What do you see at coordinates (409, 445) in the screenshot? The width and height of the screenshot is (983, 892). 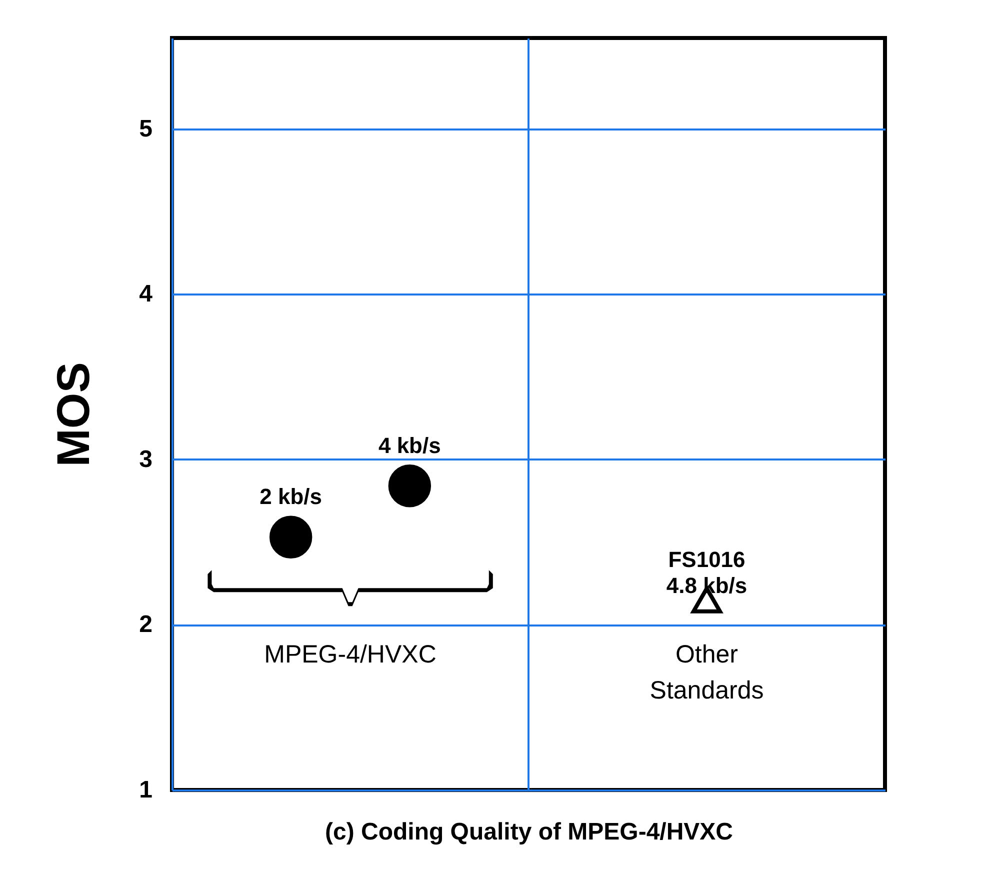 I see `series-label: 4 kb/s` at bounding box center [409, 445].